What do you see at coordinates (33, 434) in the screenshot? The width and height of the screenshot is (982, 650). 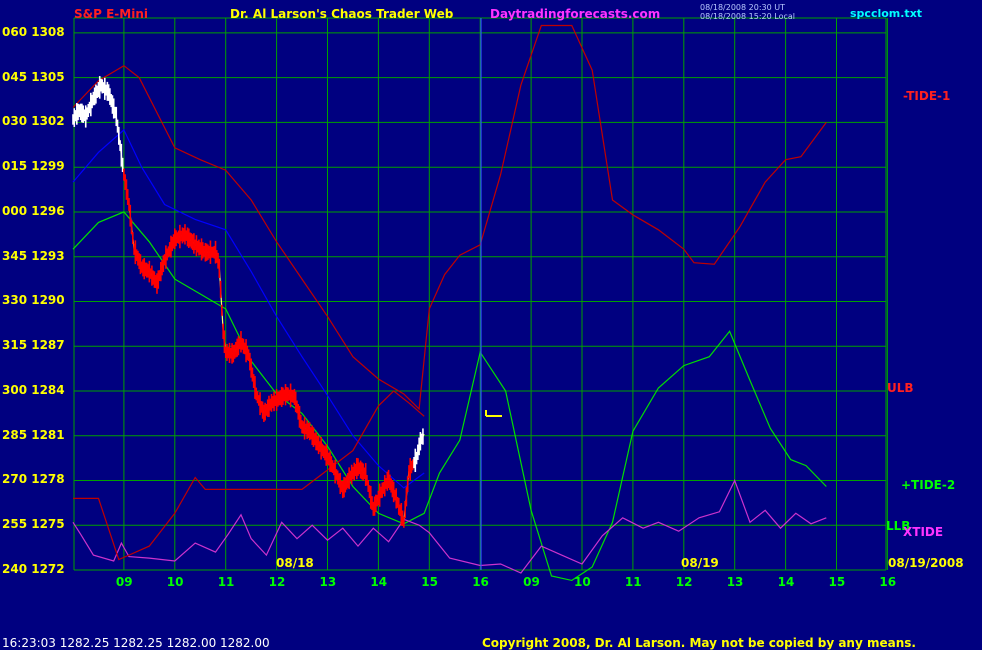 I see `y-tick-label: 285 1281` at bounding box center [33, 434].